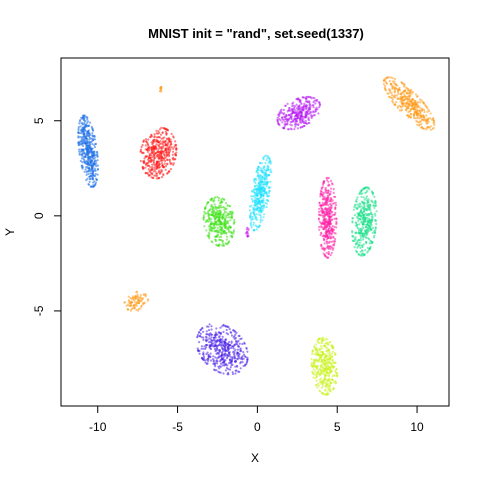  Describe the element at coordinates (39, 310) in the screenshot. I see `y-tick-label: -5` at that location.